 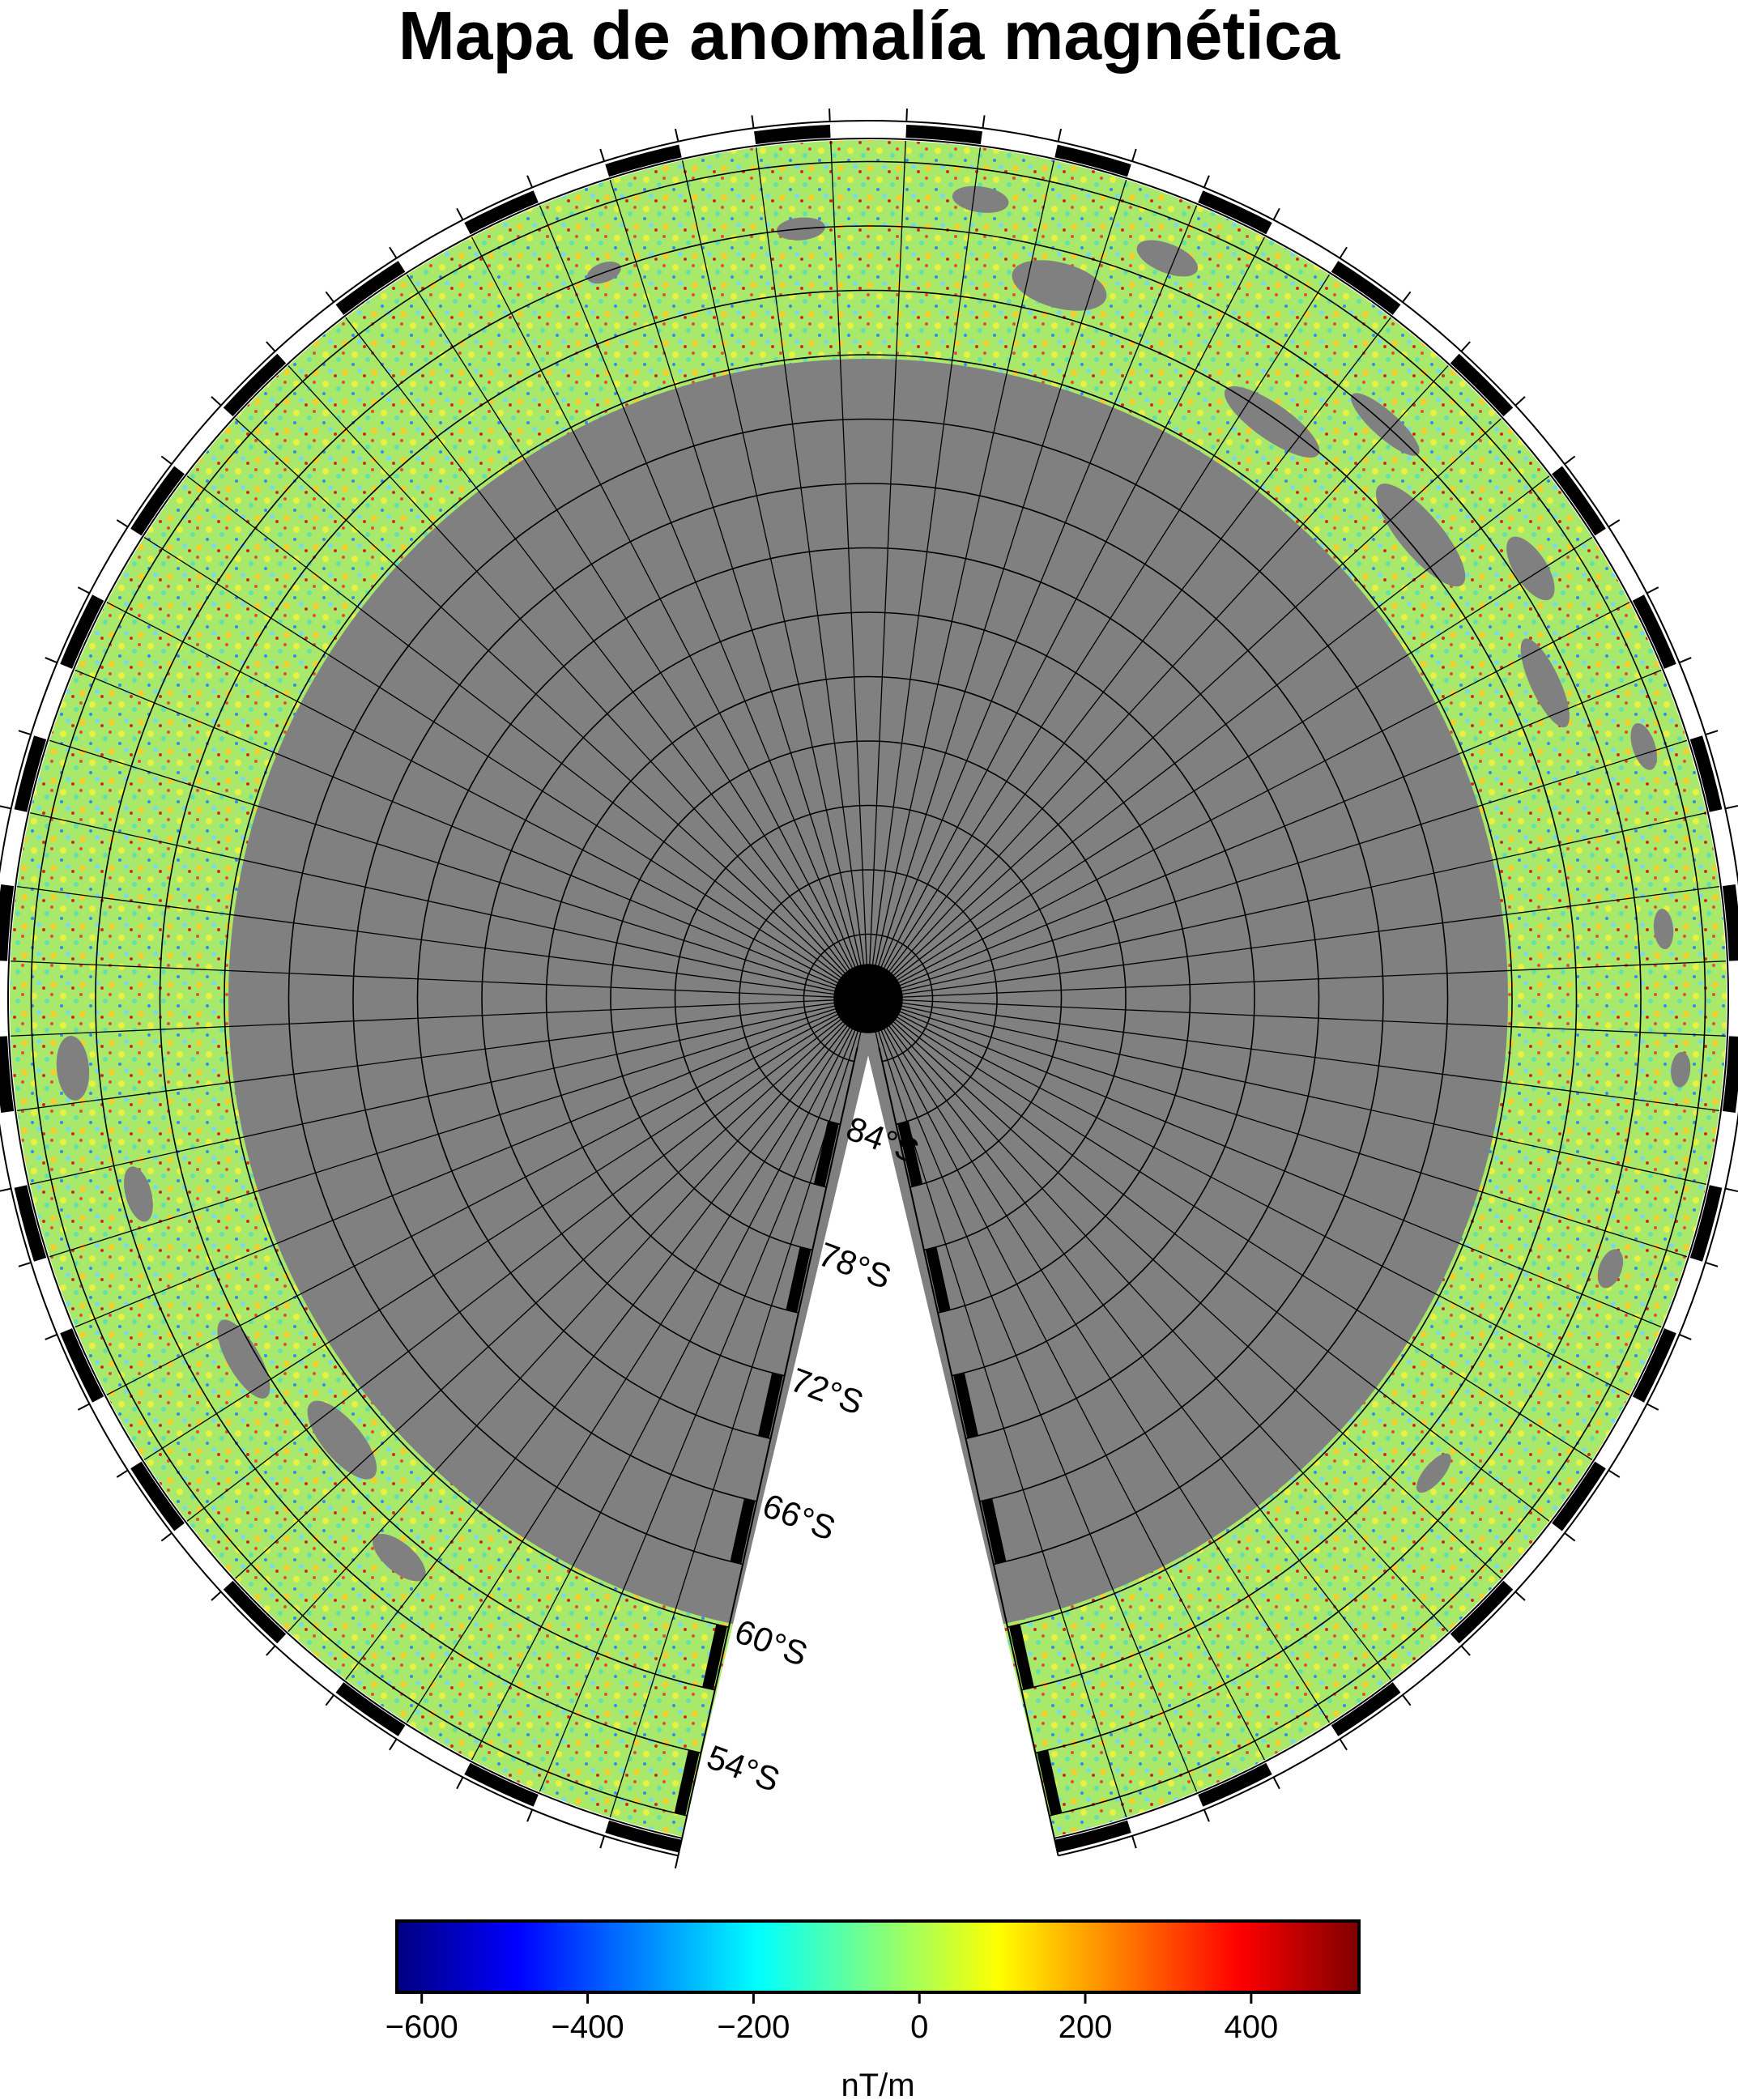 What do you see at coordinates (1251, 2027) in the screenshot?
I see `colorbar-tick-label: 400` at bounding box center [1251, 2027].